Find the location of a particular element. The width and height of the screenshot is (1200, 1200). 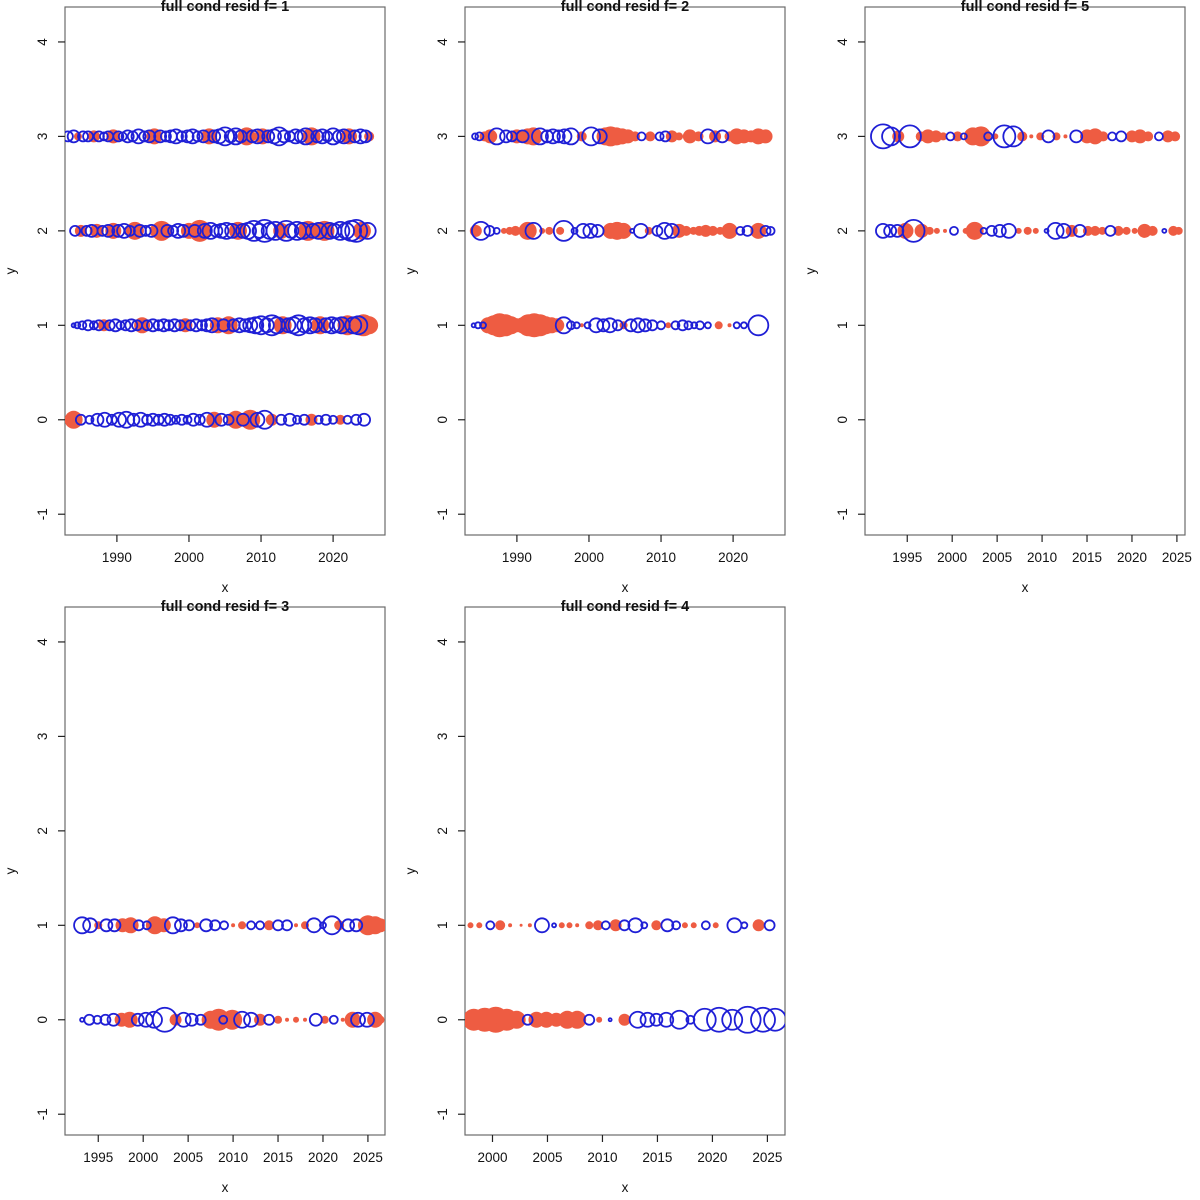

points-layer is located at coordinates (622, 232).